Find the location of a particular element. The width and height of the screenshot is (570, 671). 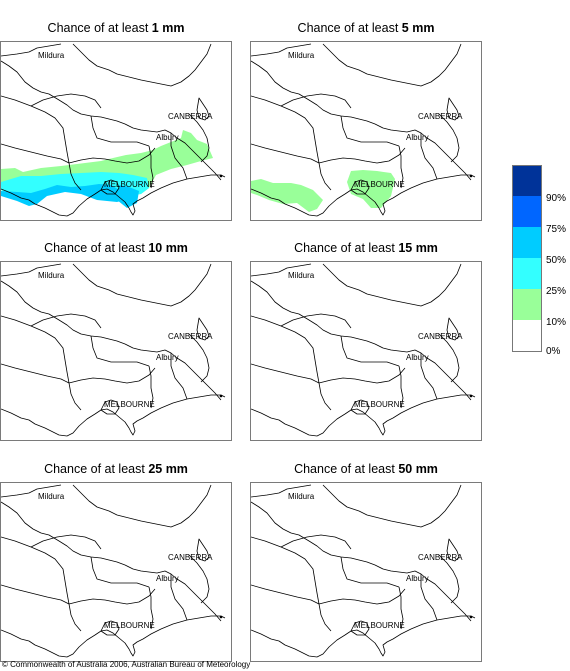

panel-title: Chance of at least 25 mm is located at coordinates (116, 469).